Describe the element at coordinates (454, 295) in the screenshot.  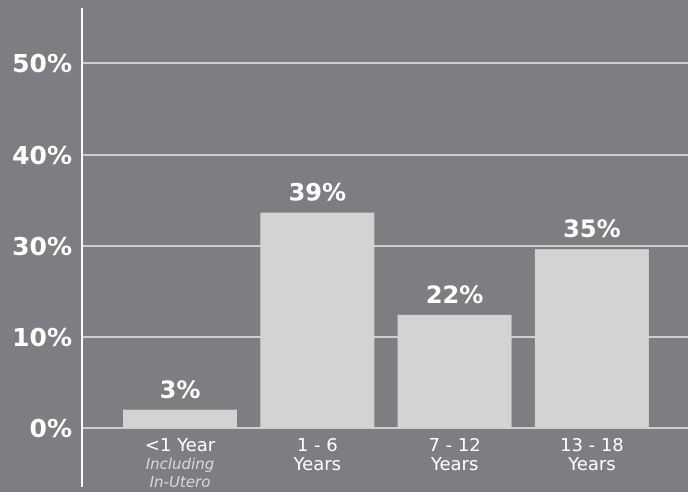
I see `data-label: 22%` at that location.